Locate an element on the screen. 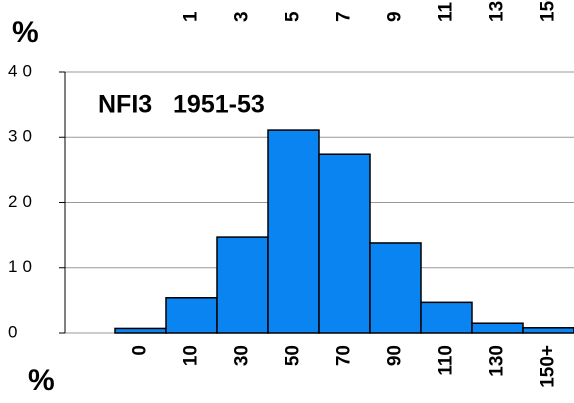  y-axis-label: % is located at coordinates (25, 32).